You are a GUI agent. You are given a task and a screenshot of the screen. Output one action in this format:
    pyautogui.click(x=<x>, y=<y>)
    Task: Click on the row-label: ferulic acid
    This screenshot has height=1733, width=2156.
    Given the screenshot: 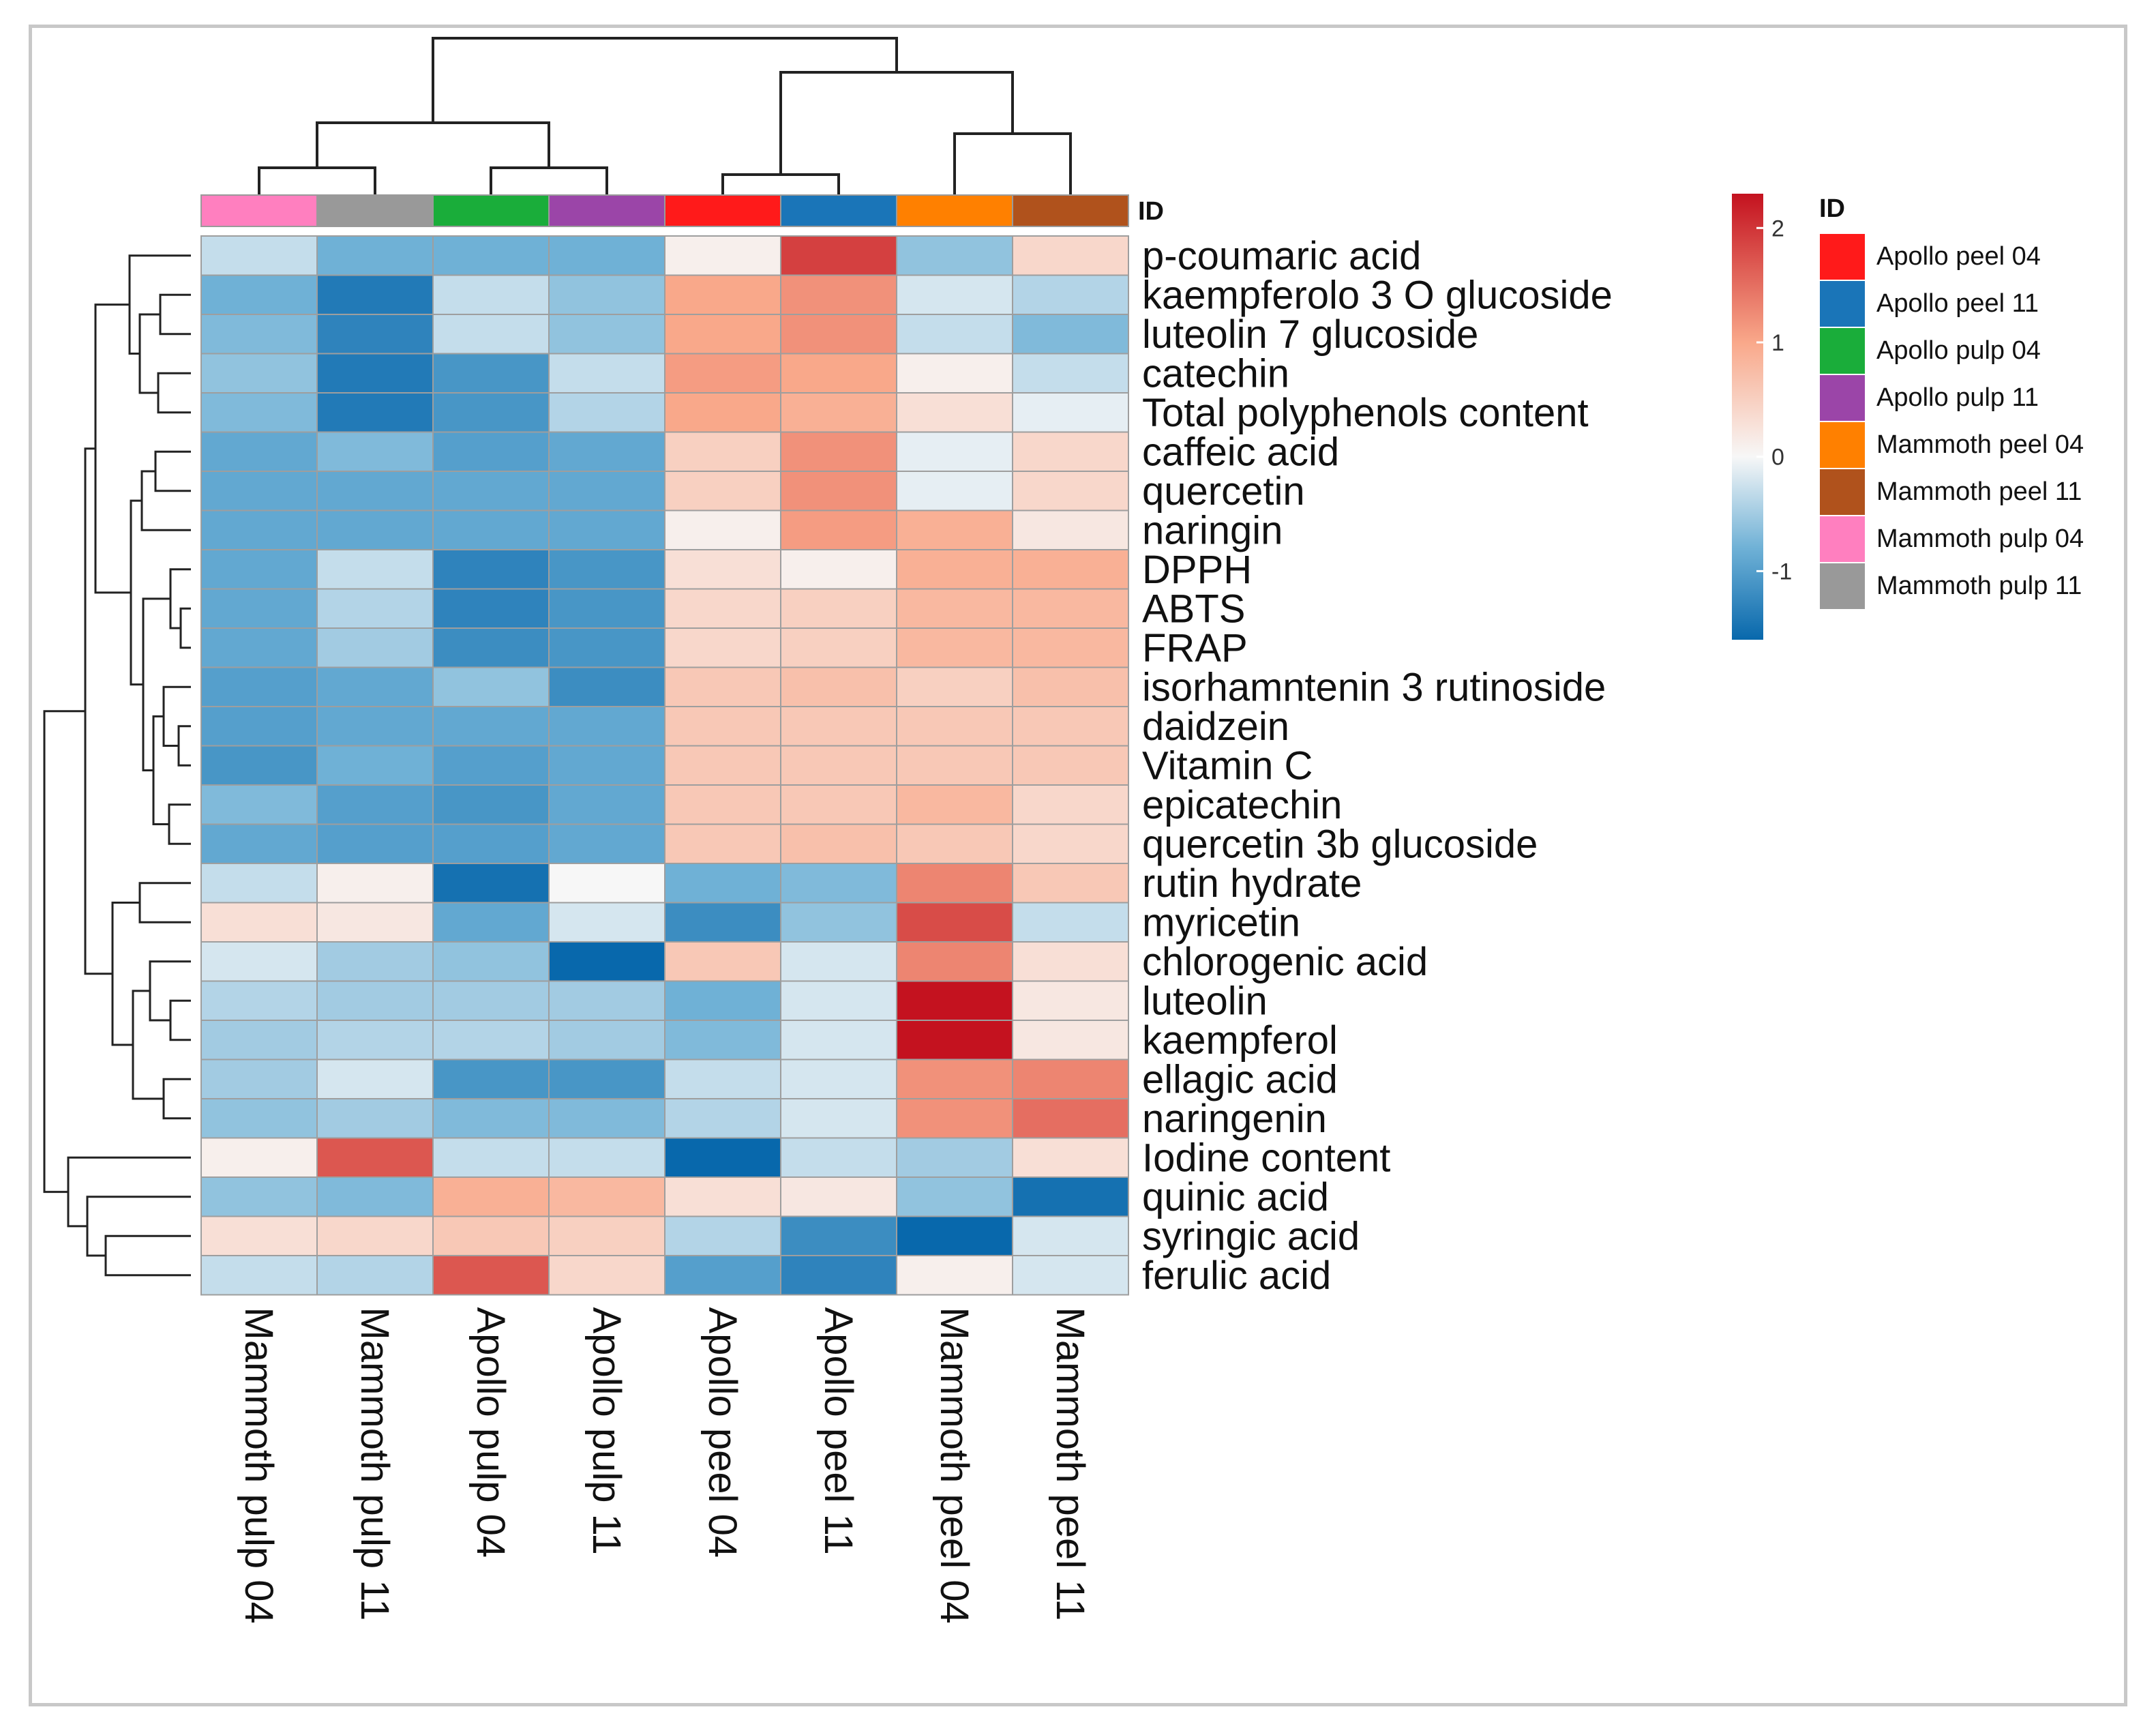 What is the action you would take?
    pyautogui.click(x=1236, y=1276)
    